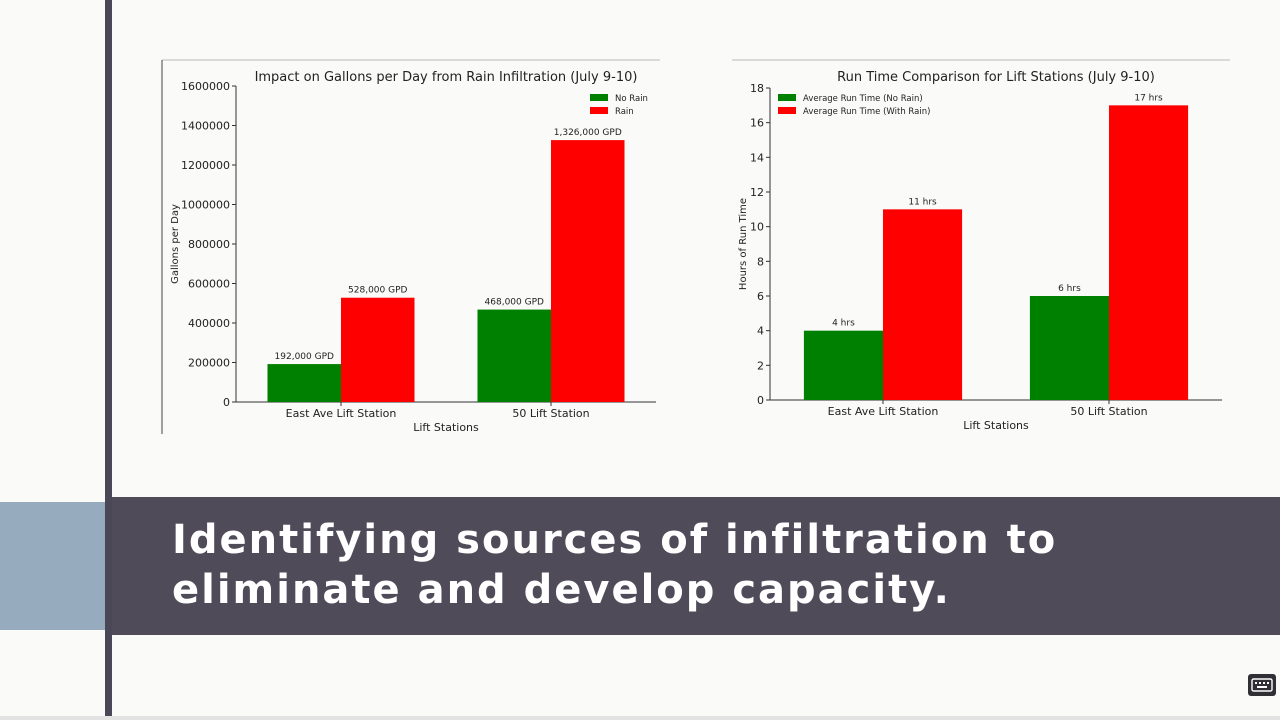  Describe the element at coordinates (205, 86) in the screenshot. I see `y-tick-label: 1600000` at that location.